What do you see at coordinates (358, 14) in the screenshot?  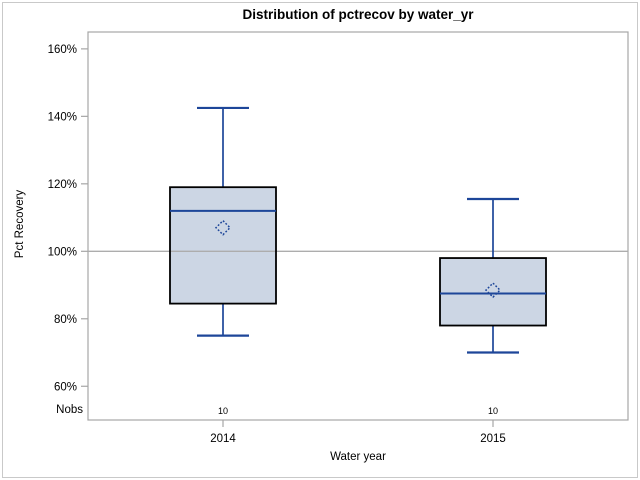 I see `chart-title: Distribution of pctrecov by water_yr` at bounding box center [358, 14].